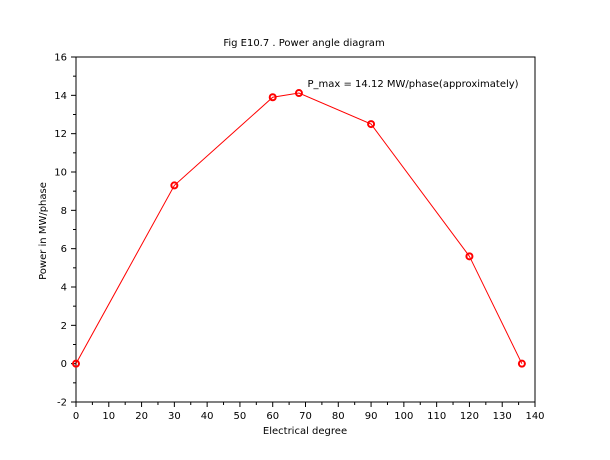 Image resolution: width=610 pixels, height=460 pixels. What do you see at coordinates (305, 431) in the screenshot?
I see `x-axis-title: Electrical degree` at bounding box center [305, 431].